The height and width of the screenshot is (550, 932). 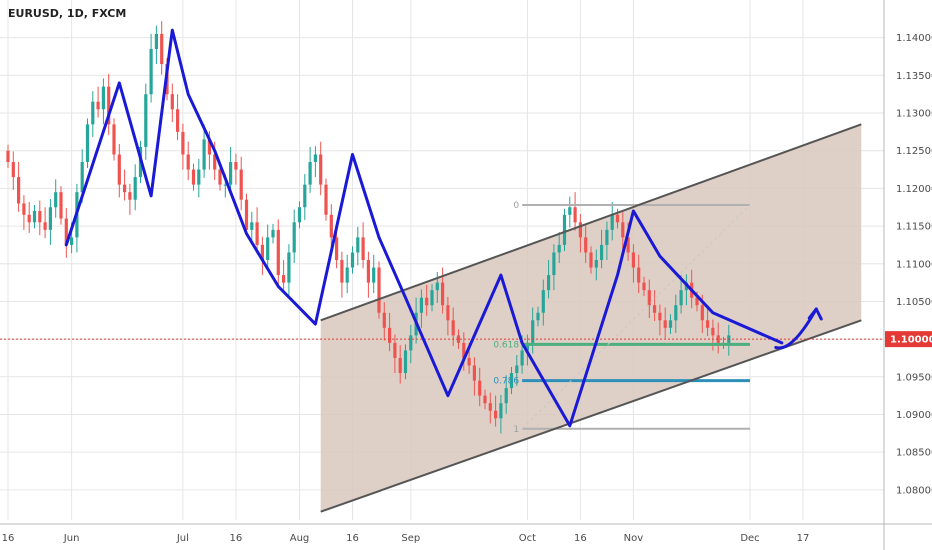 What do you see at coordinates (527, 538) in the screenshot?
I see `x-tick-label: Oct` at bounding box center [527, 538].